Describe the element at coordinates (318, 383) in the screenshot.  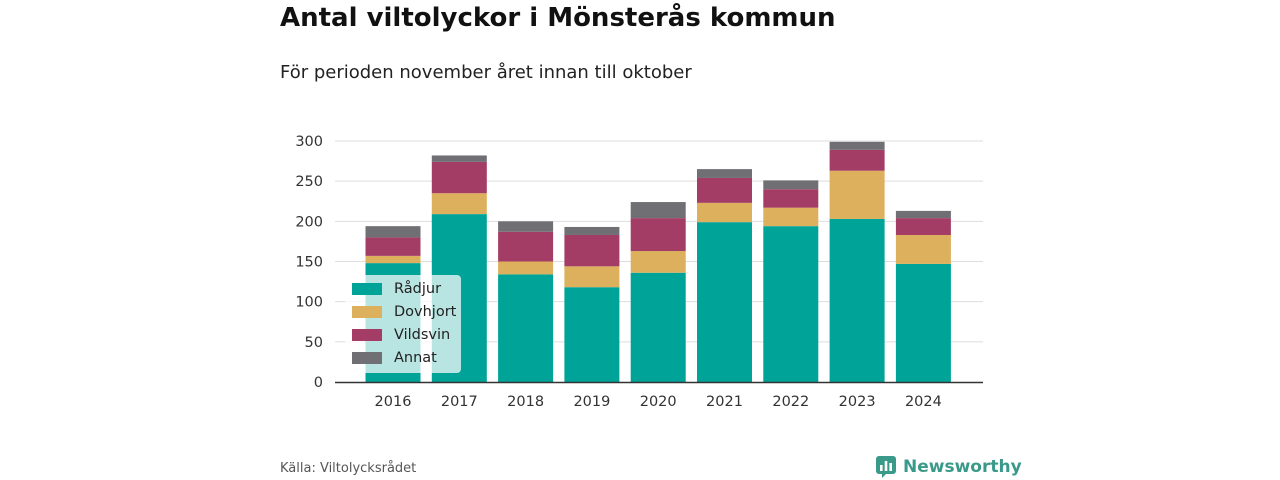
I see `y-tick-label: 0` at that location.